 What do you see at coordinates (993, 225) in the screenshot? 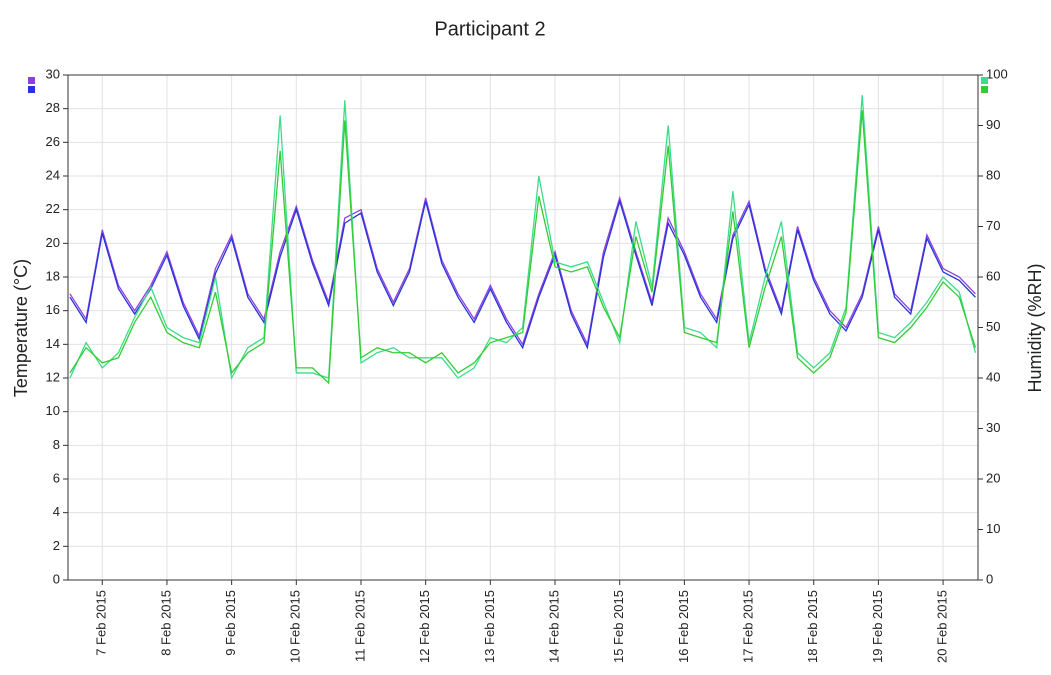
I see `y2-tick-label: 70` at bounding box center [993, 225].